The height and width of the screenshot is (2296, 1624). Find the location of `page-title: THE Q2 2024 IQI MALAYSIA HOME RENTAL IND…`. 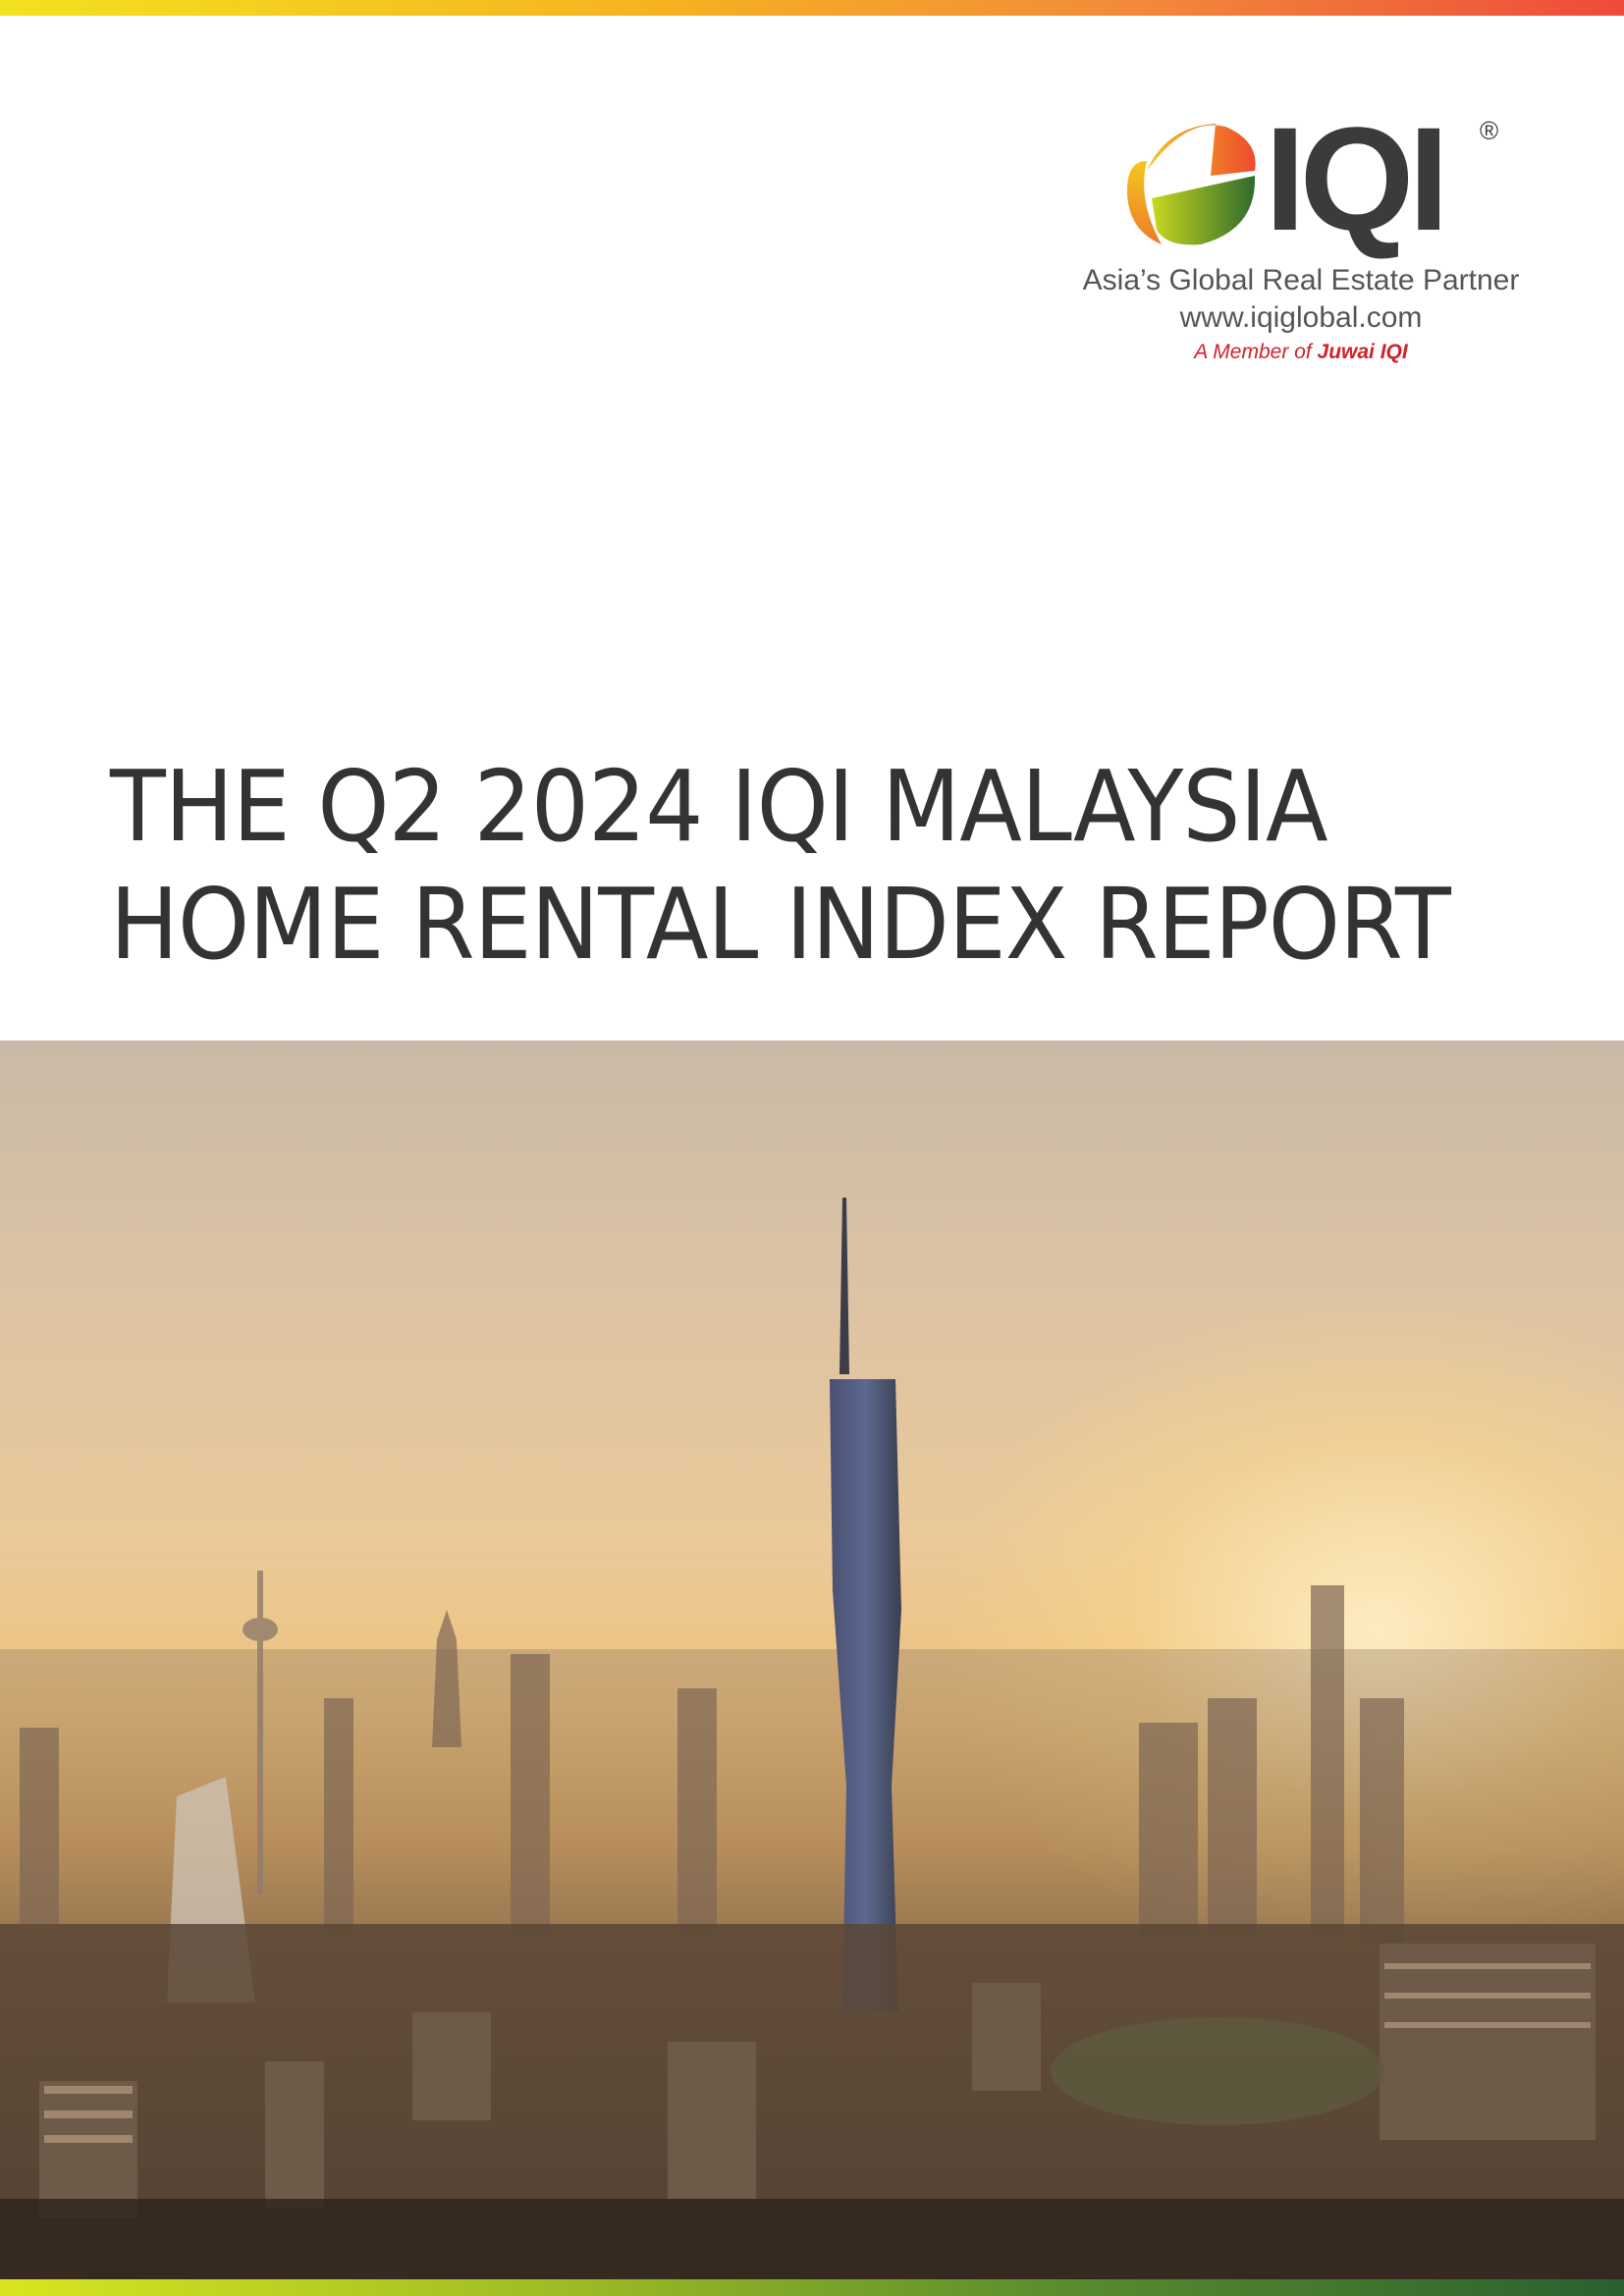

page-title: THE Q2 2024 IQI MALAYSIA HOME RENTAL IND… is located at coordinates (830, 866).